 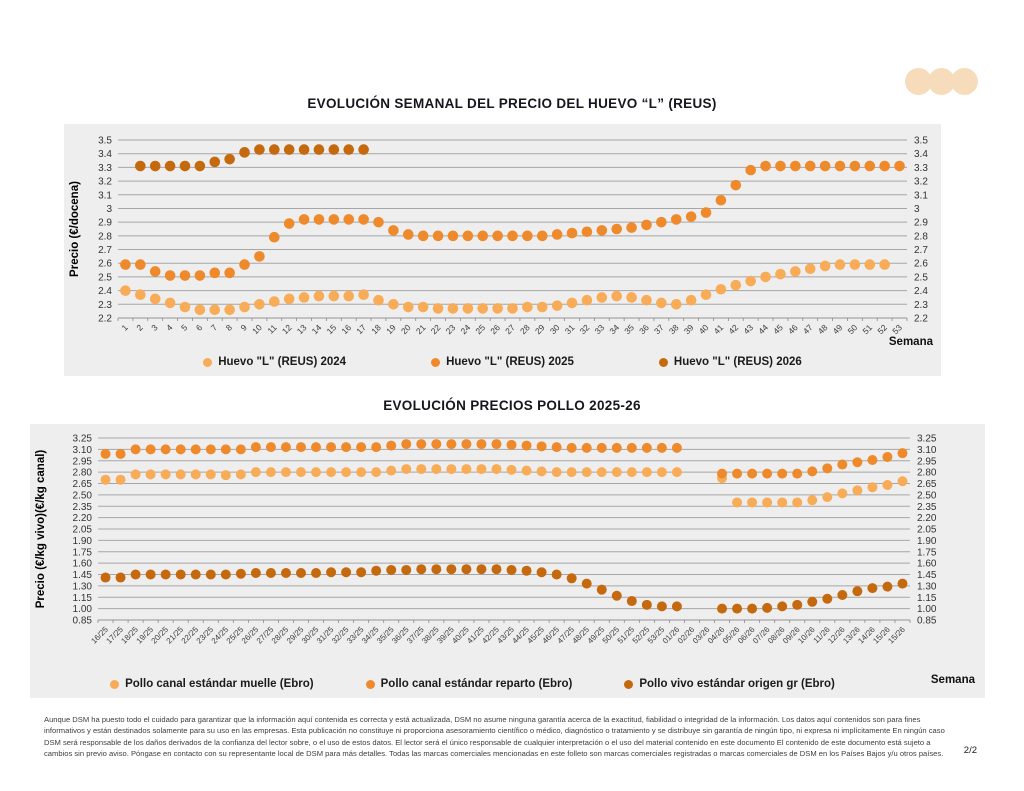 I want to click on x-axis-title: Semana, so click(x=910, y=342).